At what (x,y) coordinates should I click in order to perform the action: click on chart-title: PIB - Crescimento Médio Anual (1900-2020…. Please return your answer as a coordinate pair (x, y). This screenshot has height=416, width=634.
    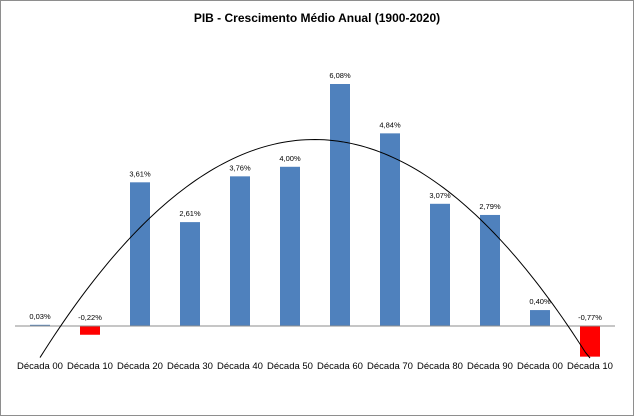
    Looking at the image, I should click on (317, 18).